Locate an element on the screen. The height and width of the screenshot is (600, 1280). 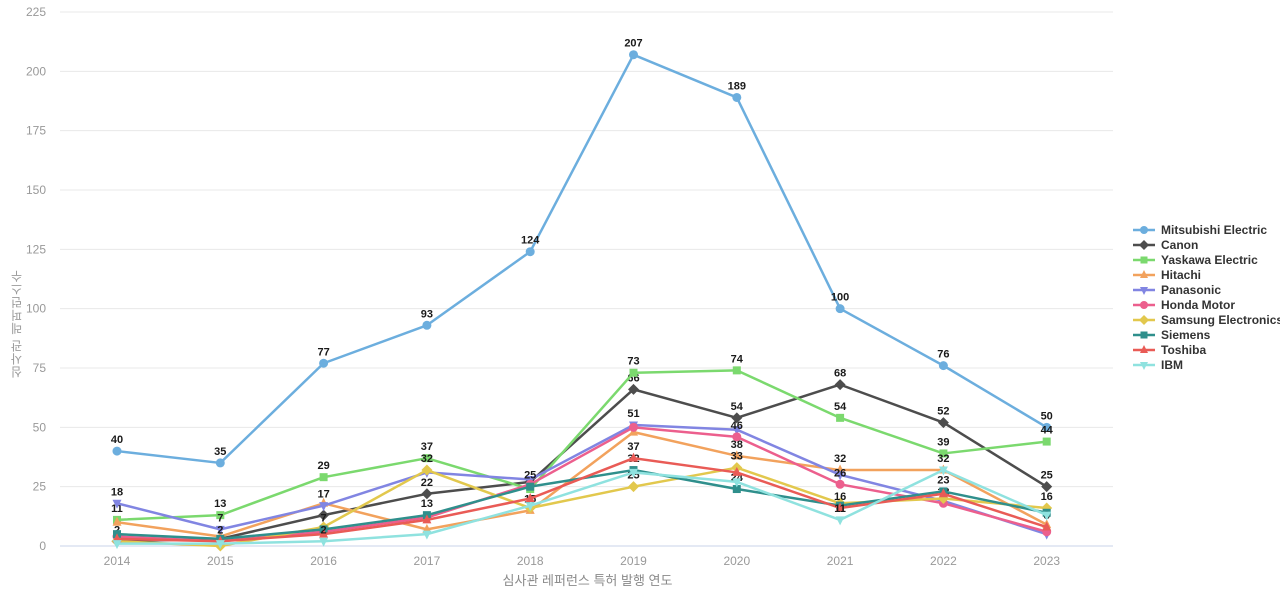
data-point-label: 40 is located at coordinates (117, 440).